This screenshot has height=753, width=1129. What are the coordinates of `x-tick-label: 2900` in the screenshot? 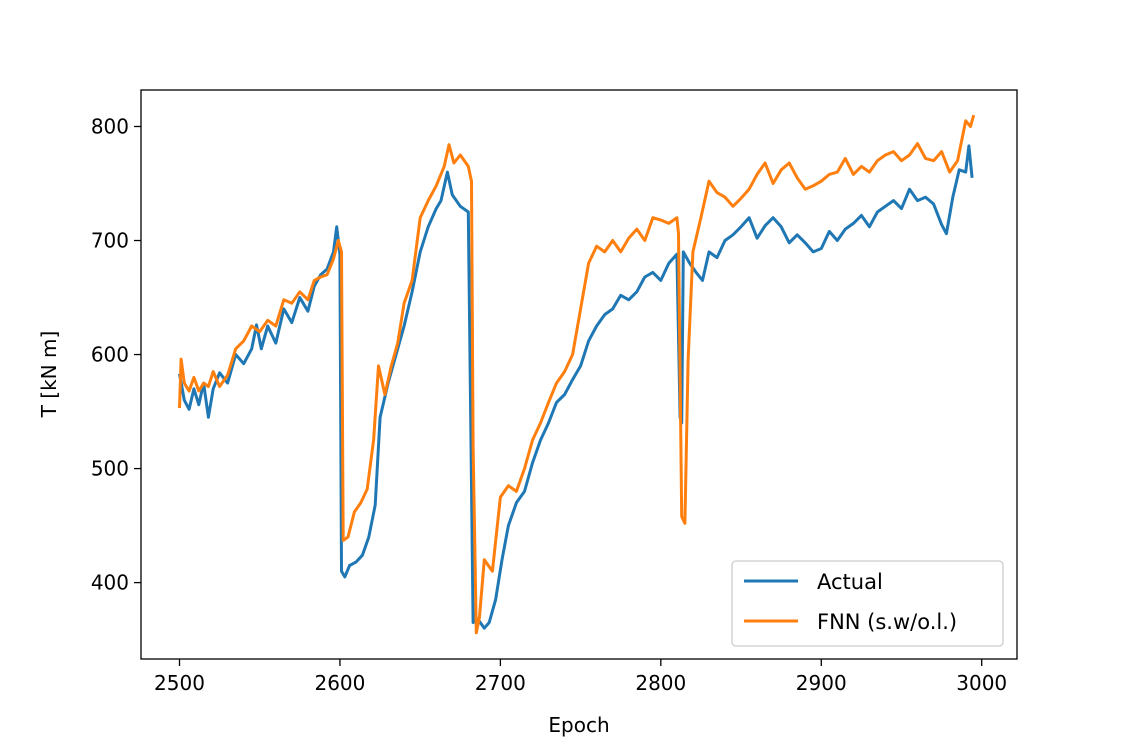 It's located at (821, 683).